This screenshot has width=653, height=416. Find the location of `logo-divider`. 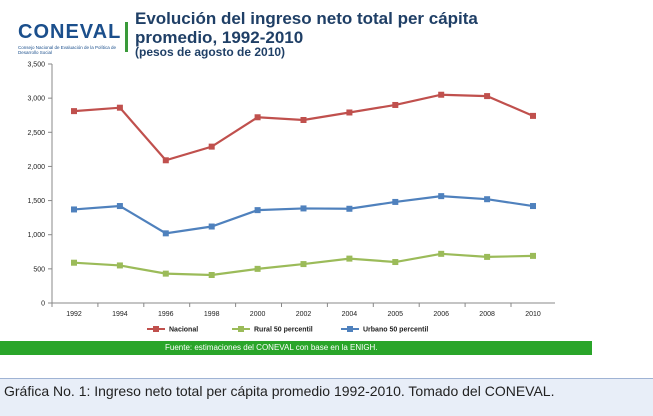

logo-divider is located at coordinates (126, 37).